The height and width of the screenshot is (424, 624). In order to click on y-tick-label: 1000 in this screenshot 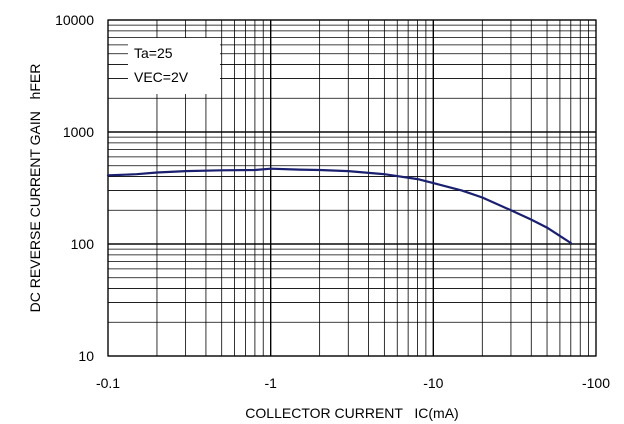, I will do `click(78, 132)`.